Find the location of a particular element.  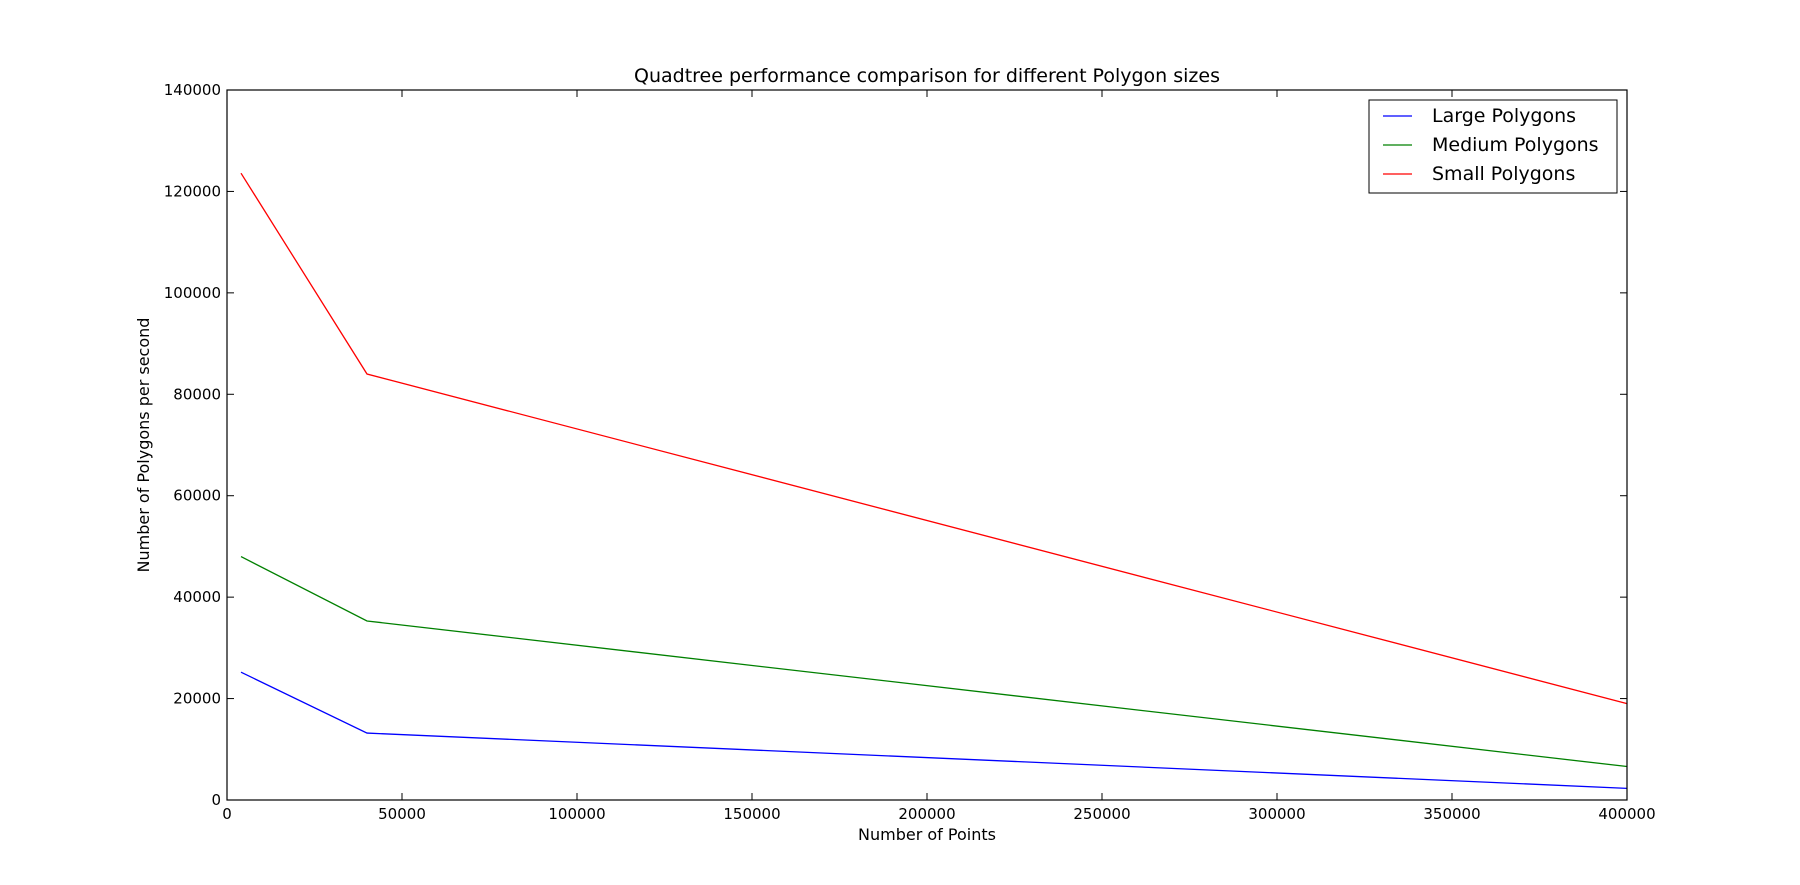

legend-box is located at coordinates (1493, 146).